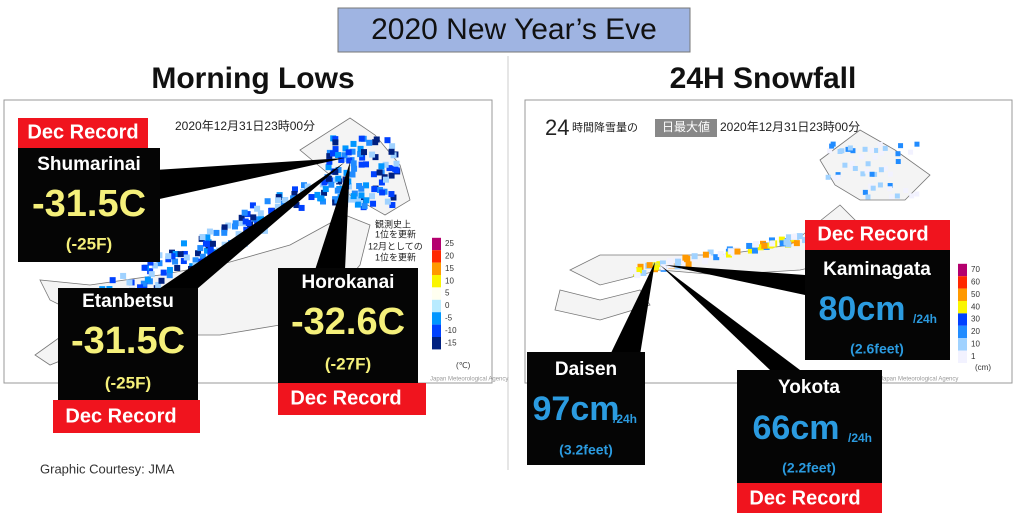 This screenshot has height=515, width=1024. What do you see at coordinates (449, 318) in the screenshot?
I see `legend-label: -5` at bounding box center [449, 318].